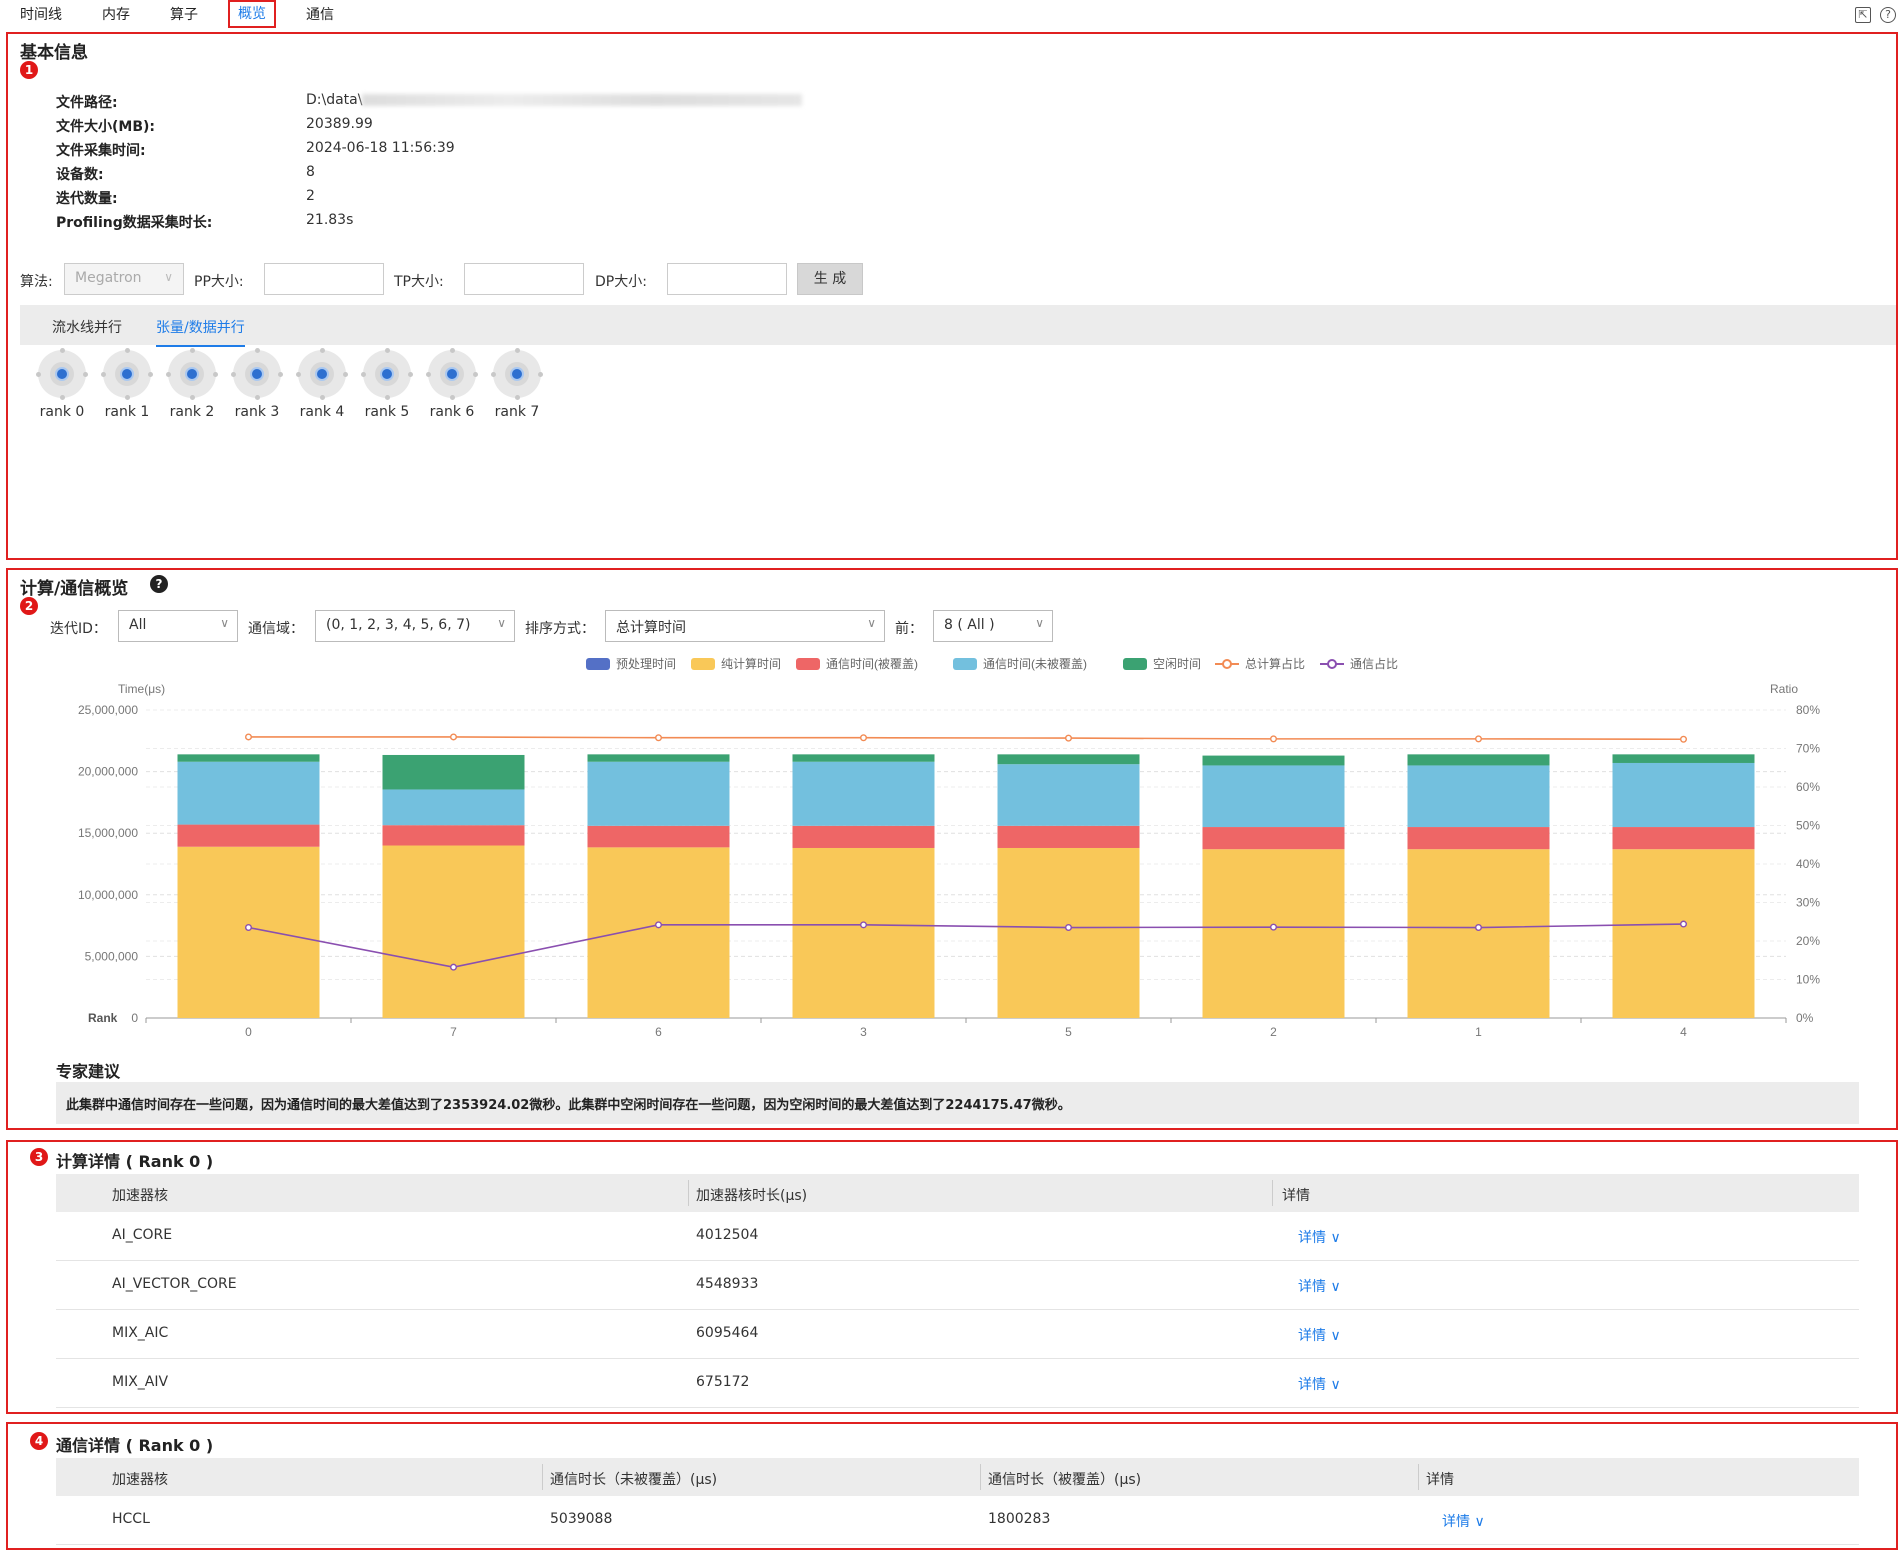 This screenshot has width=1904, height=1564. I want to click on tab-tensor-data-parallel: 张量/数据并行, so click(200, 332).